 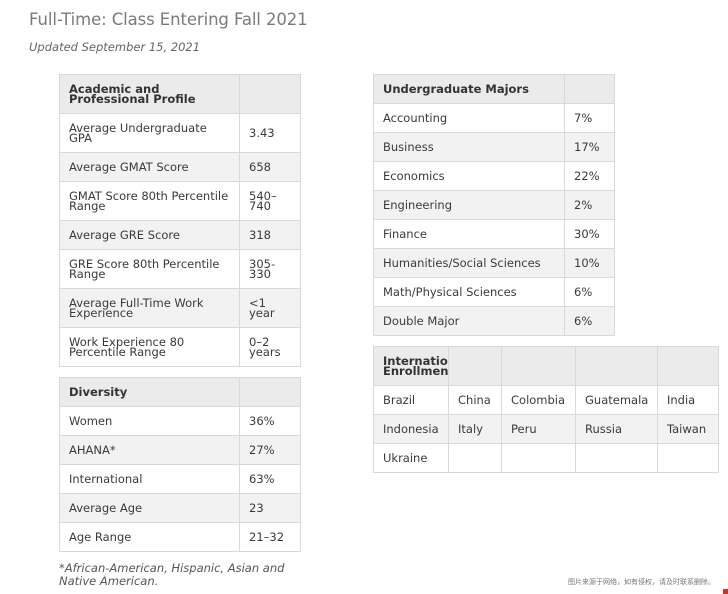 I want to click on major-row-value: 10%, so click(x=589, y=263).